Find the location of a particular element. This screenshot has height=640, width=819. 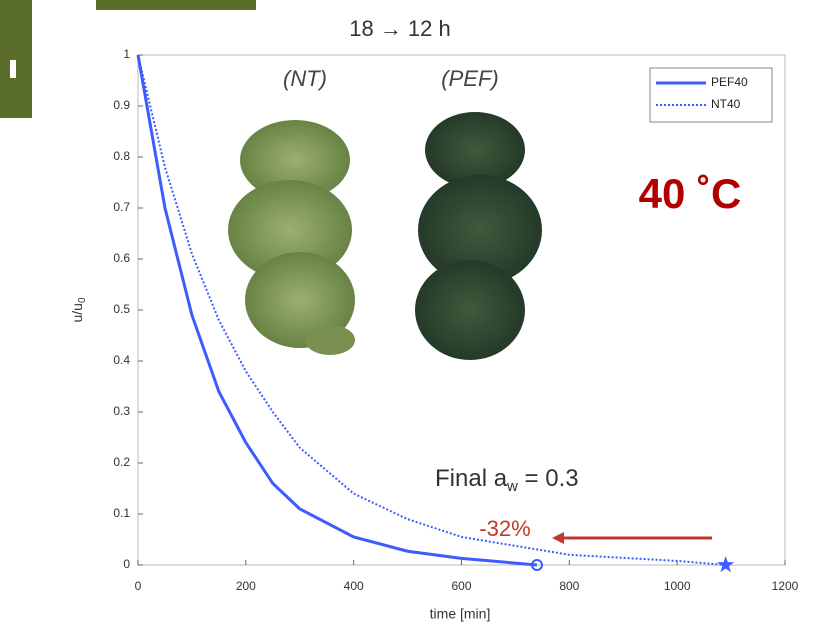

arrow-head is located at coordinates (558, 538).